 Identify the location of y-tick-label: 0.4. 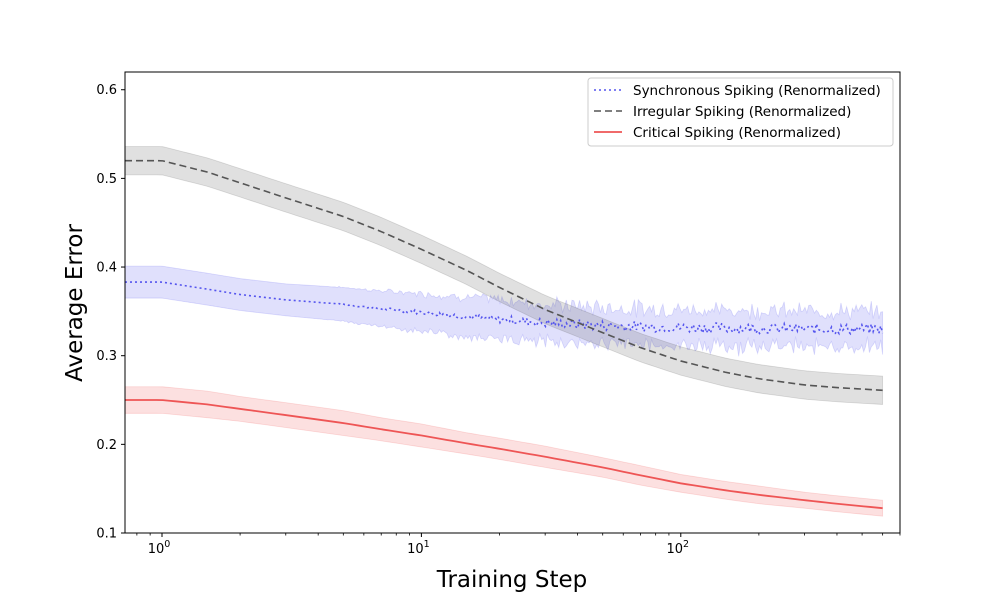
(106, 268).